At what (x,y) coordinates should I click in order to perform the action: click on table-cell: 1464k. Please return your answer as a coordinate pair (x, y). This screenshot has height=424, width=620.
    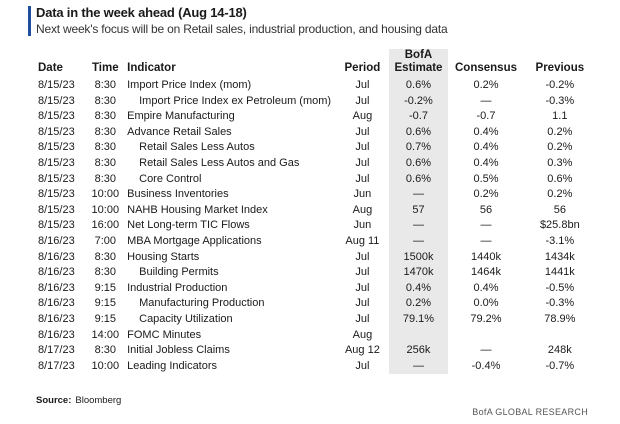
    Looking at the image, I should click on (486, 272).